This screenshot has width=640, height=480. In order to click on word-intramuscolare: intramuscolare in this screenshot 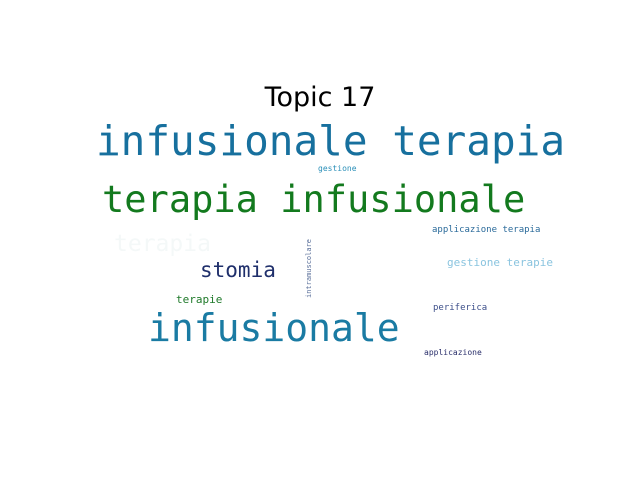, I will do `click(309, 268)`.